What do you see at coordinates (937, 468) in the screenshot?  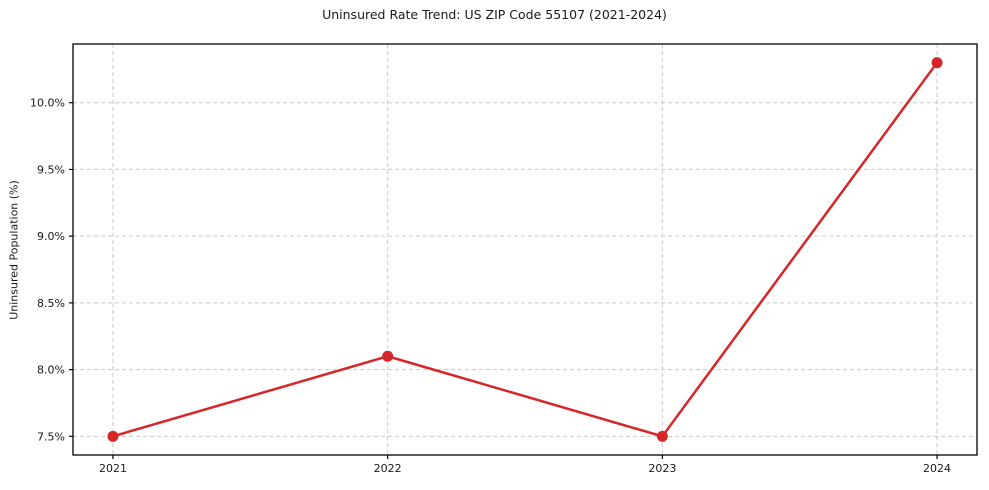 I see `x-tick-label: 2024` at bounding box center [937, 468].